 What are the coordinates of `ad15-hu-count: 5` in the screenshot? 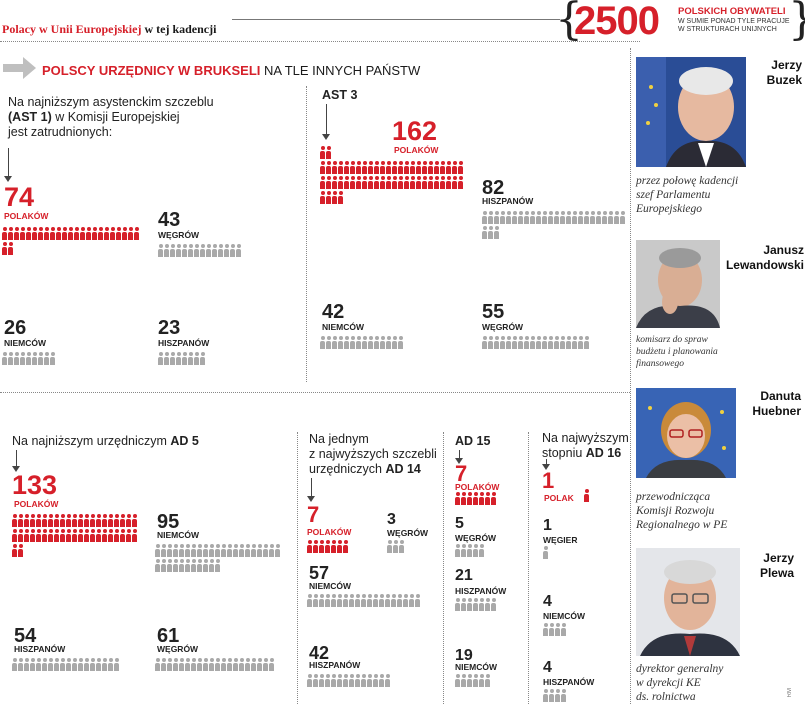 It's located at (459, 523).